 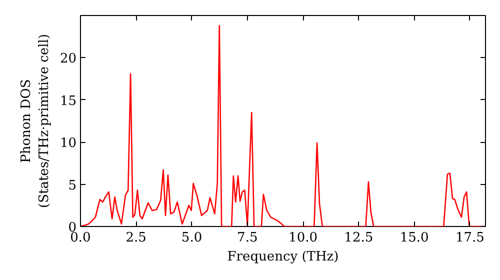 What do you see at coordinates (414, 238) in the screenshot?
I see `x-tick-label: 15.0` at bounding box center [414, 238].